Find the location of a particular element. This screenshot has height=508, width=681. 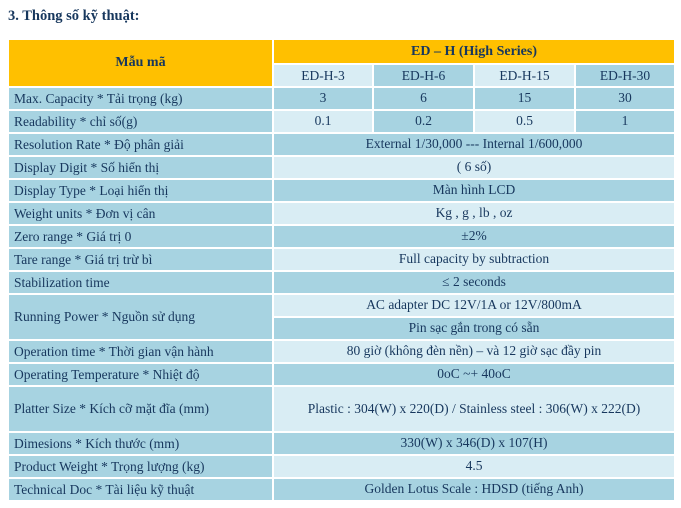

spec-merged-value: 0oC ~+ 40oC is located at coordinates (474, 374).